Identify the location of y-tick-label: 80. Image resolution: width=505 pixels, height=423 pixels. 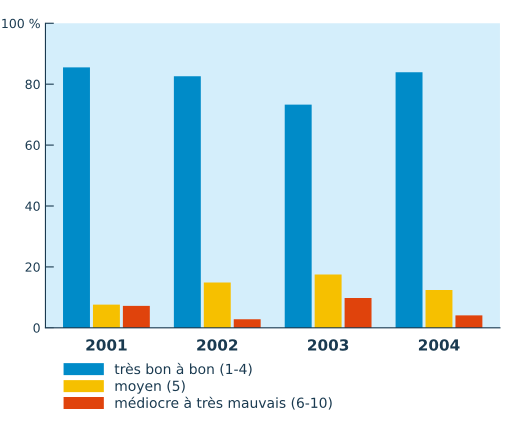
(33, 85).